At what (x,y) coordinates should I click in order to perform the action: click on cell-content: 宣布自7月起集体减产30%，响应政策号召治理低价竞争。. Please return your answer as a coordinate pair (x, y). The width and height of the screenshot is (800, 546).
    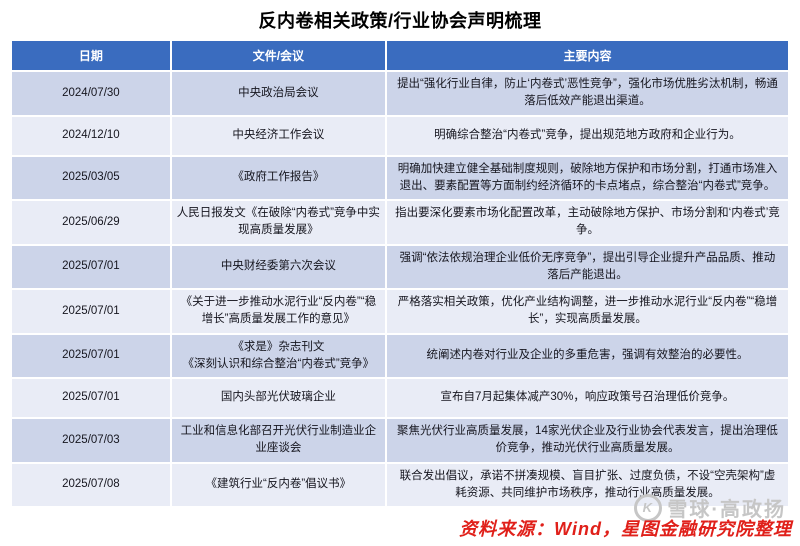
    Looking at the image, I should click on (587, 398).